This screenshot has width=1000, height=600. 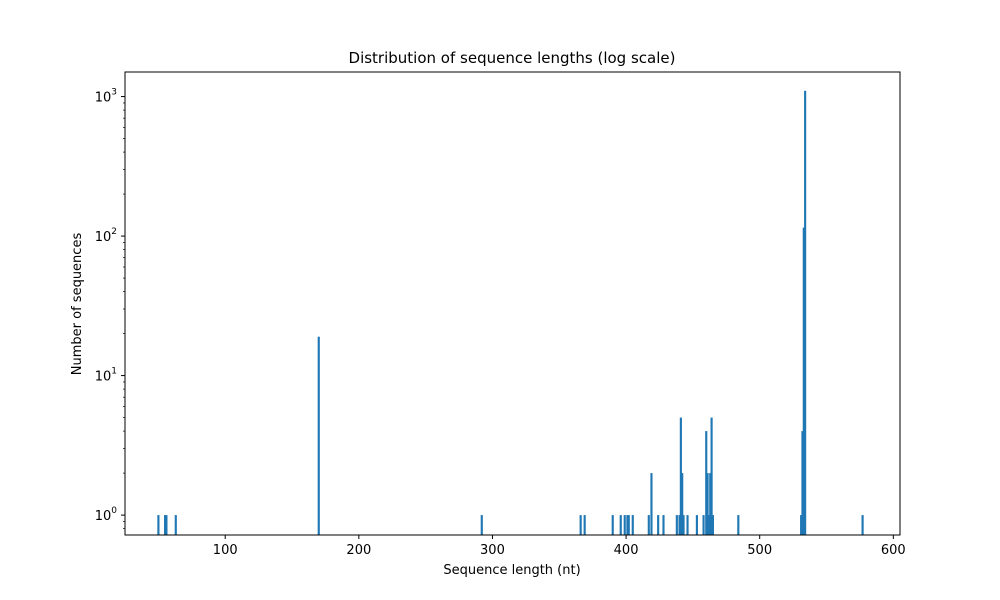 I want to click on x-tick-label: 300, so click(x=492, y=550).